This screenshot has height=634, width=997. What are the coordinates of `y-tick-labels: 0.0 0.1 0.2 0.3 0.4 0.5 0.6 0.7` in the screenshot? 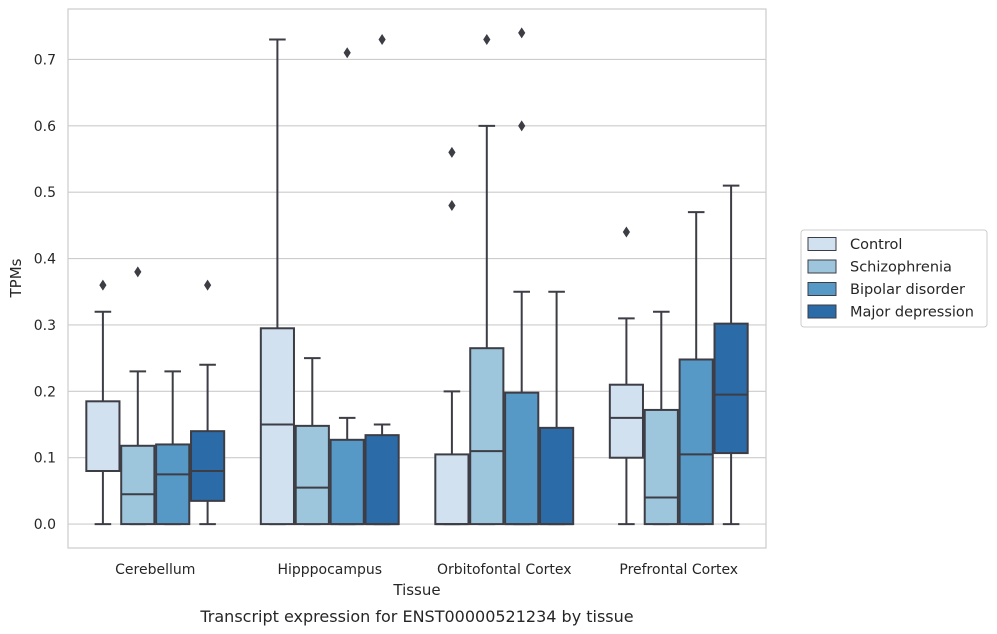 It's located at (45, 292).